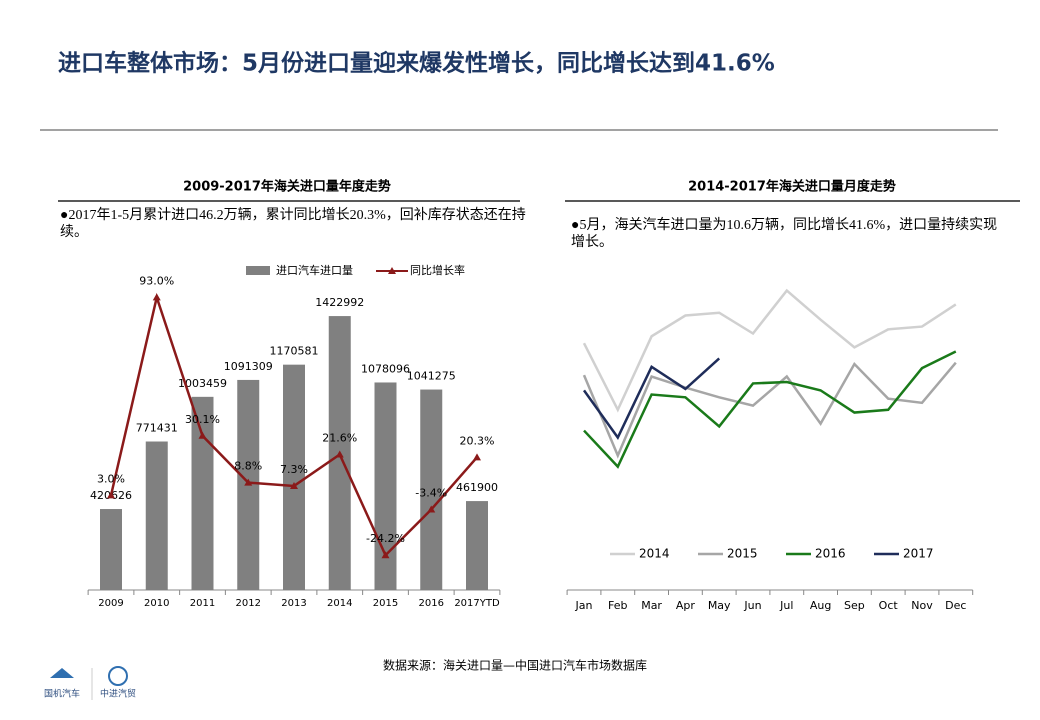 Image resolution: width=1040 pixels, height=720 pixels. What do you see at coordinates (202, 383) in the screenshot?
I see `data-label: 1003459` at bounding box center [202, 383].